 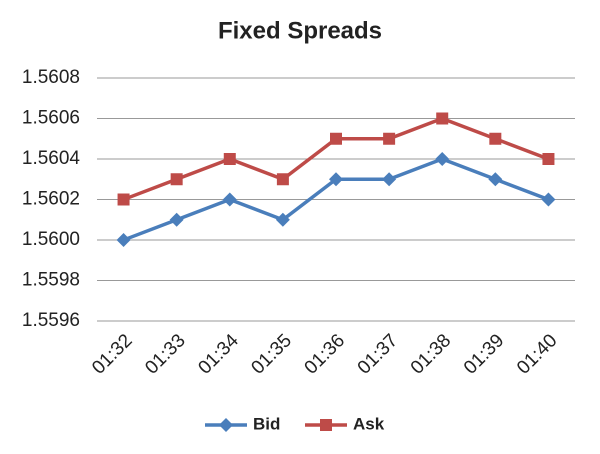 What do you see at coordinates (272, 354) in the screenshot?
I see `x-tick-label: 01:35` at bounding box center [272, 354].